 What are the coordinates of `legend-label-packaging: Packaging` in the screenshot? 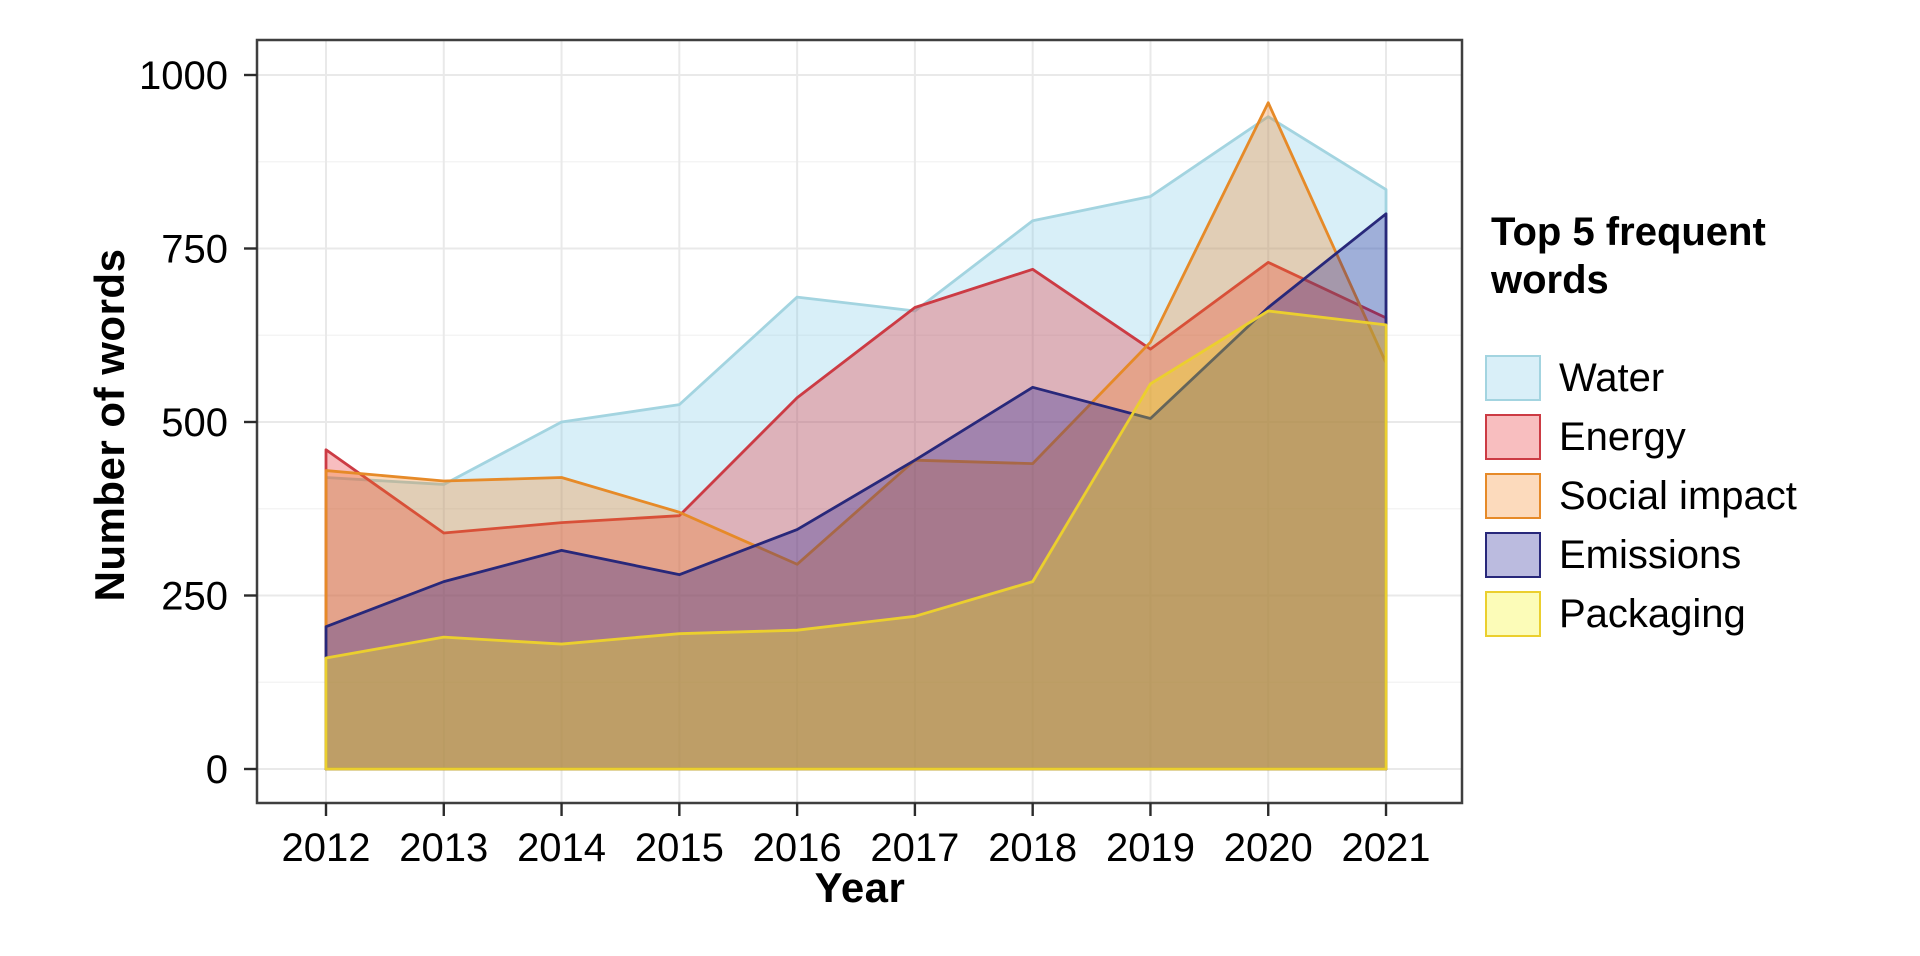 It's located at (1652, 613).